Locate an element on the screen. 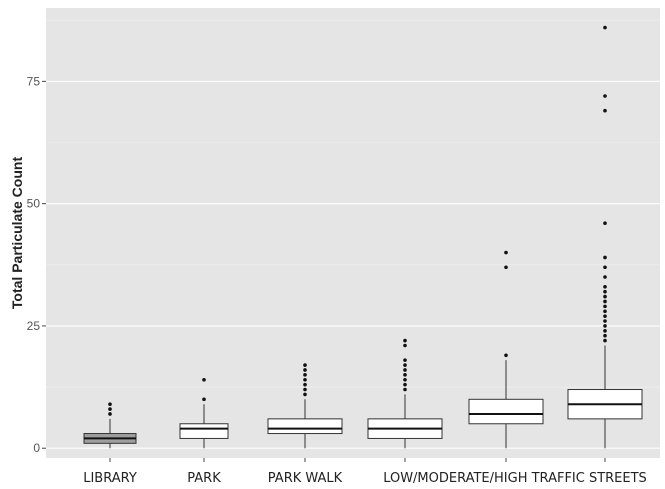 This screenshot has height=489, width=665. box-park-walk is located at coordinates (305, 406).